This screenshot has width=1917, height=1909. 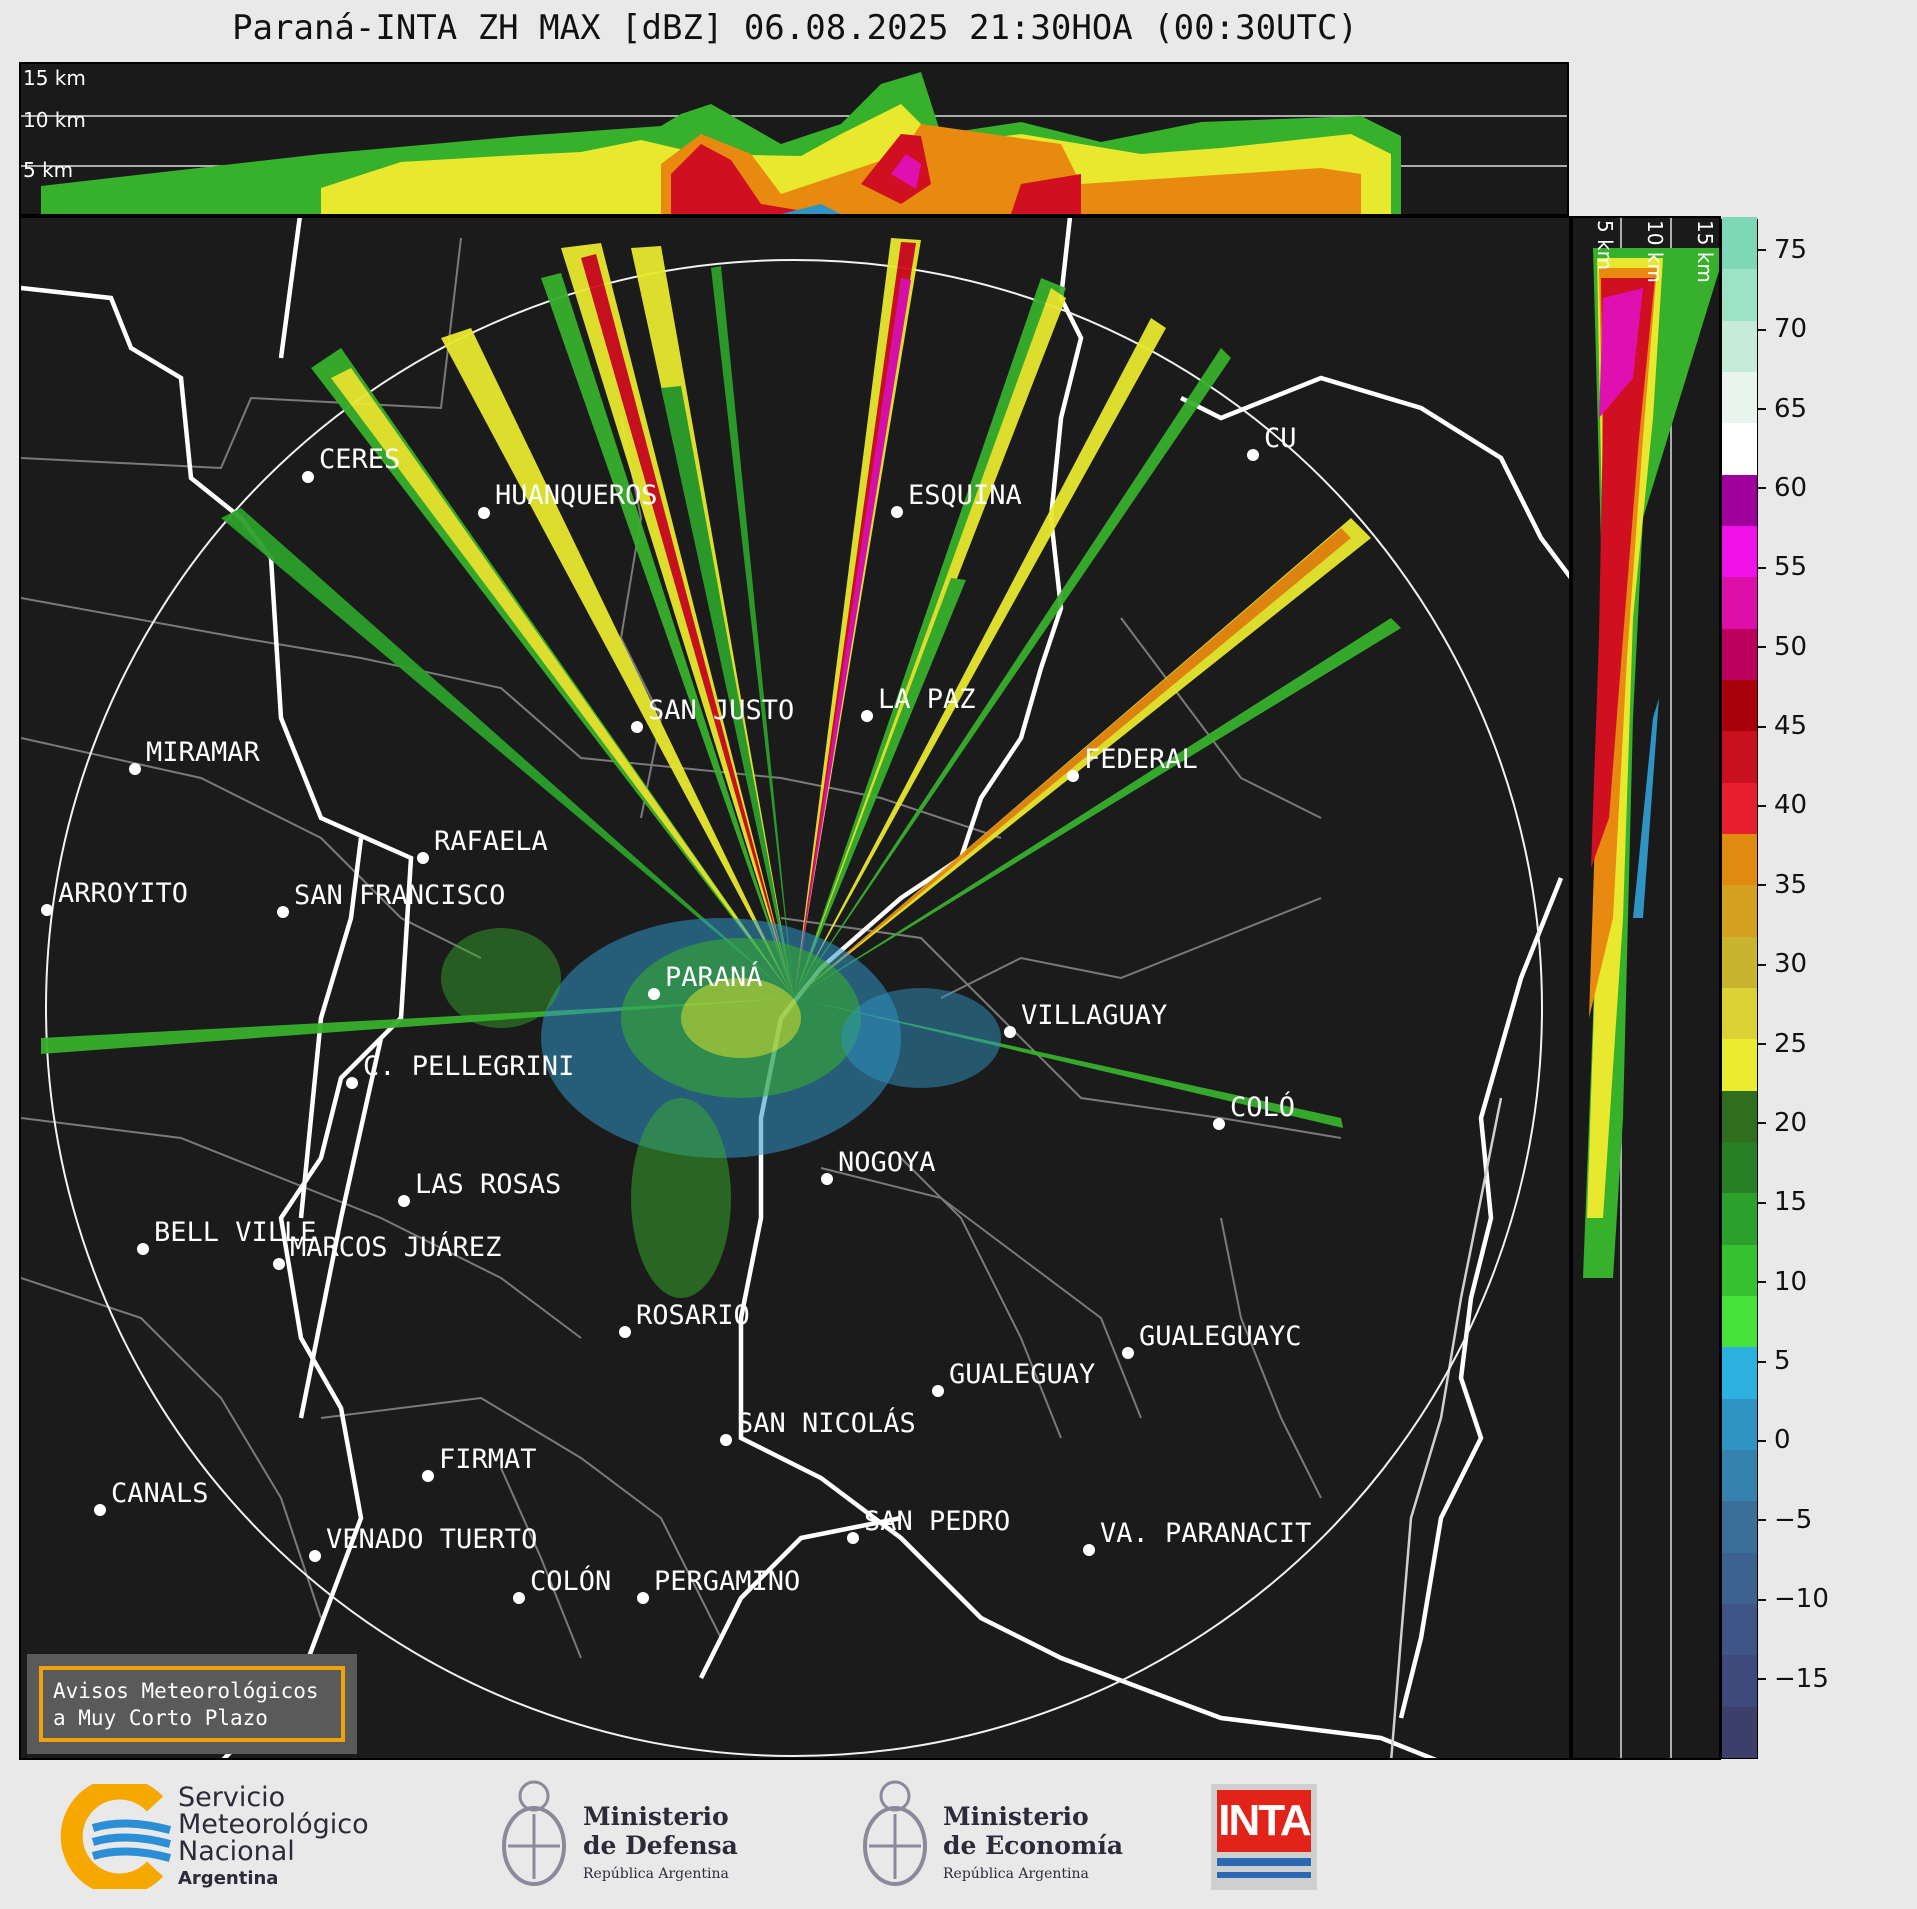 I want to click on altitude-label-5km-vertical: 5 km, so click(x=1605, y=245).